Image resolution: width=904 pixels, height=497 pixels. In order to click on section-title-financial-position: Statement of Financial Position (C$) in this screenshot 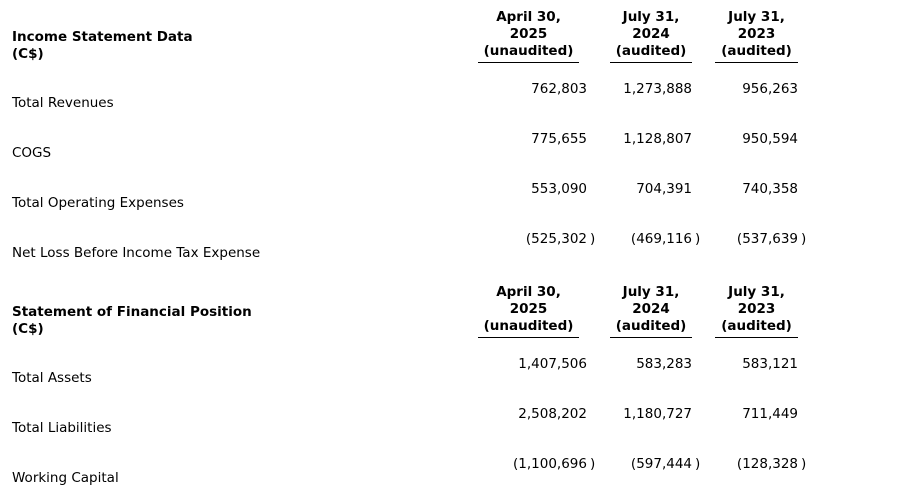, I will do `click(225, 309)`.